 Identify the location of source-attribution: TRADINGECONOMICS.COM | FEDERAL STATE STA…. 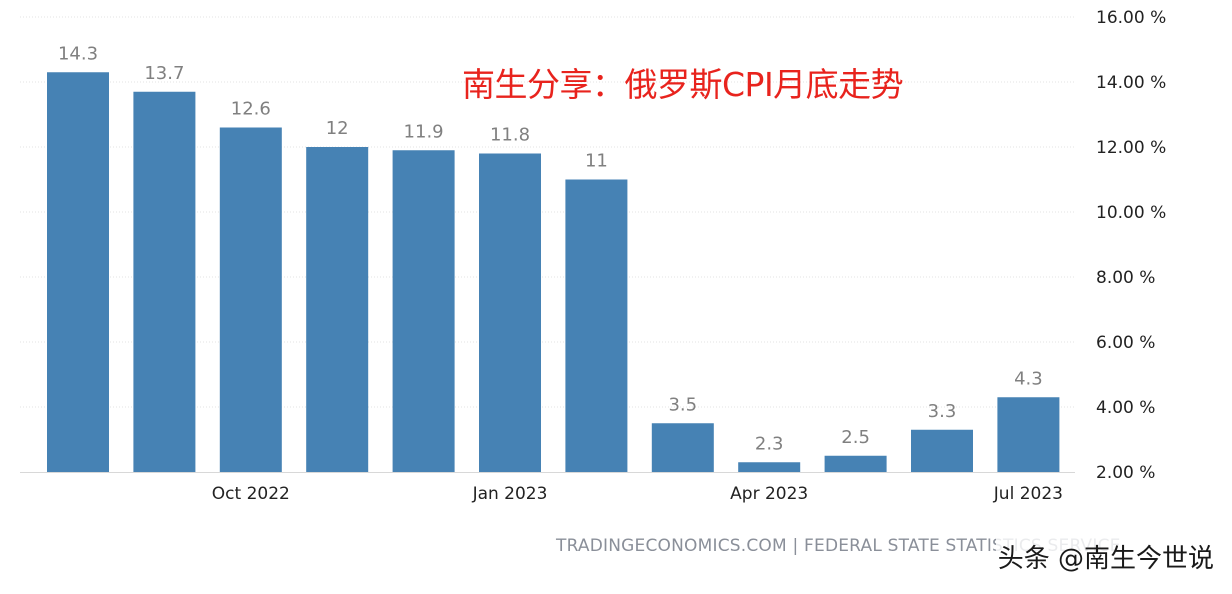
(838, 546).